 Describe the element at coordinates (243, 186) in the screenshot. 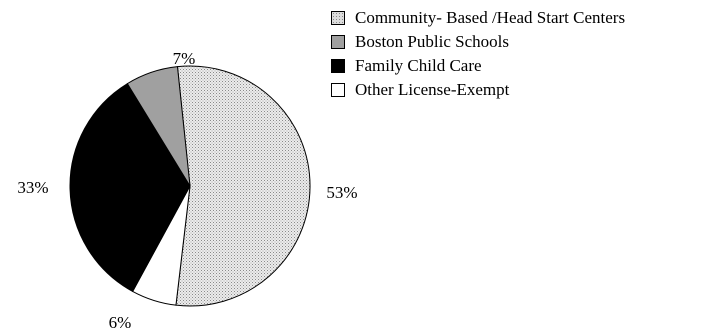

I see `pie-slice-community-based-head-start-centers` at that location.